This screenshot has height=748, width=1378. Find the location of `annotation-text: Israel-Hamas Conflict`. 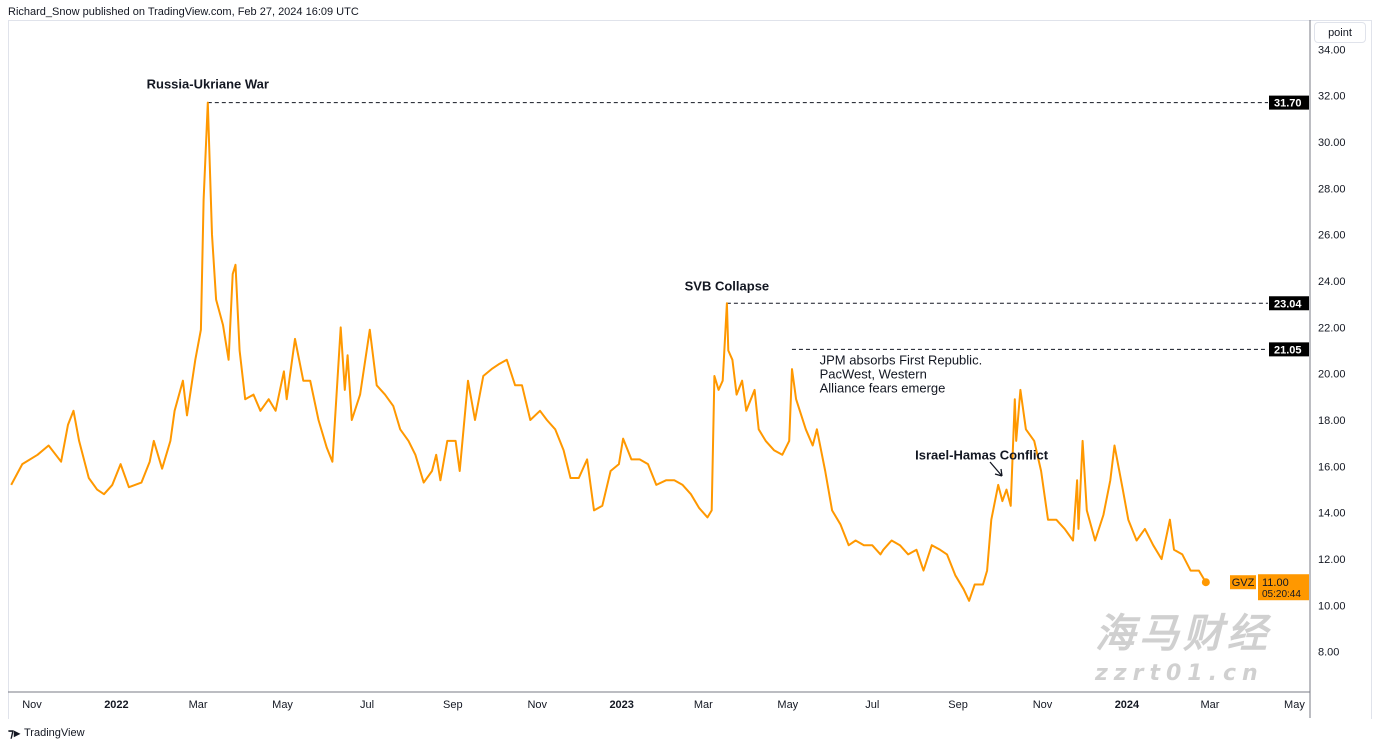

annotation-text: Israel-Hamas Conflict is located at coordinates (982, 454).